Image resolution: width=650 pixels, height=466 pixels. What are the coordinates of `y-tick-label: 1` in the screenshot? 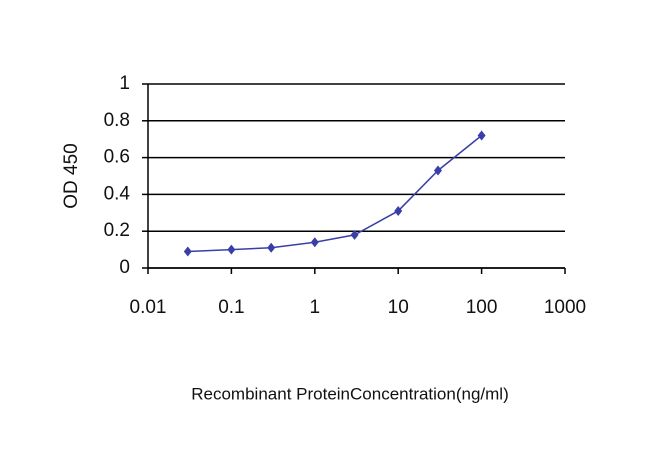 It's located at (124, 83).